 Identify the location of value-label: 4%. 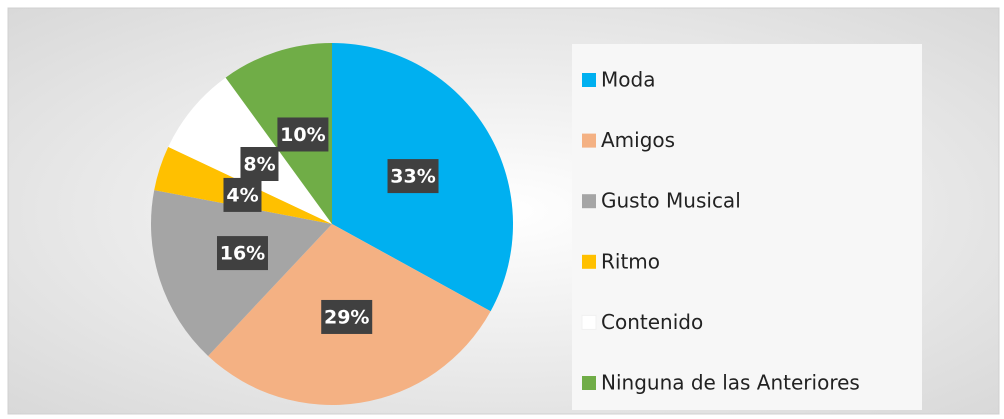
(242, 195).